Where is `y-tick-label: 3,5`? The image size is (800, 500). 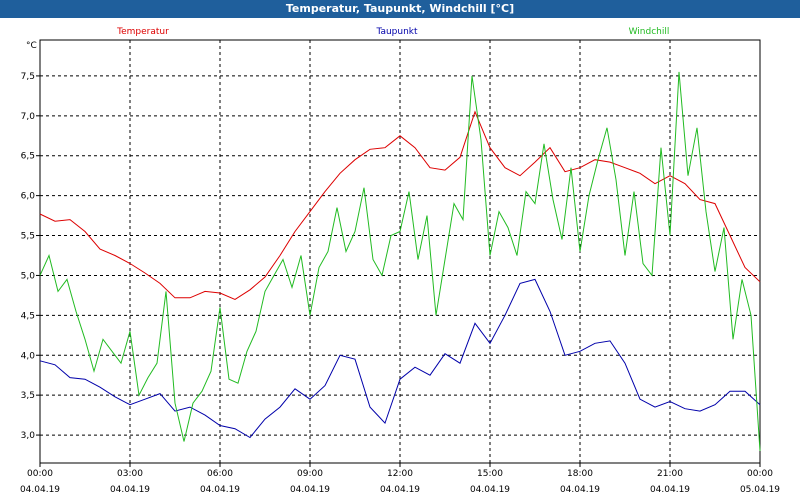 y-tick-label: 3,5 is located at coordinates (28, 396).